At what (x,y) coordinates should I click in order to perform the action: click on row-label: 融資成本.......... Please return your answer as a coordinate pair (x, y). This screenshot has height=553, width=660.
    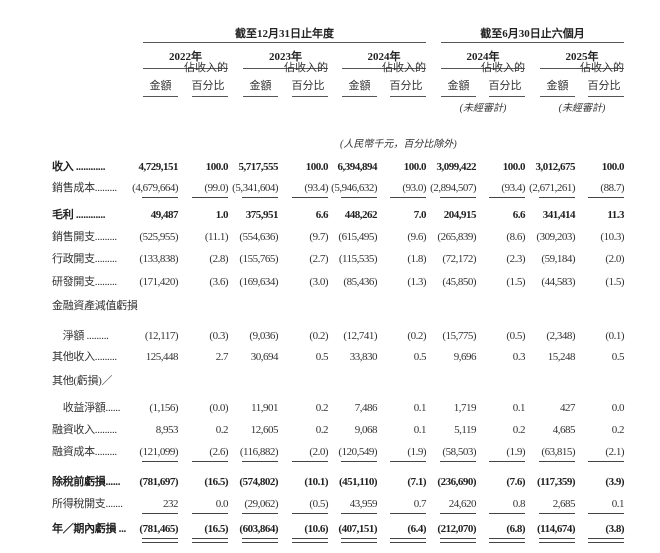
    Looking at the image, I should click on (84, 452).